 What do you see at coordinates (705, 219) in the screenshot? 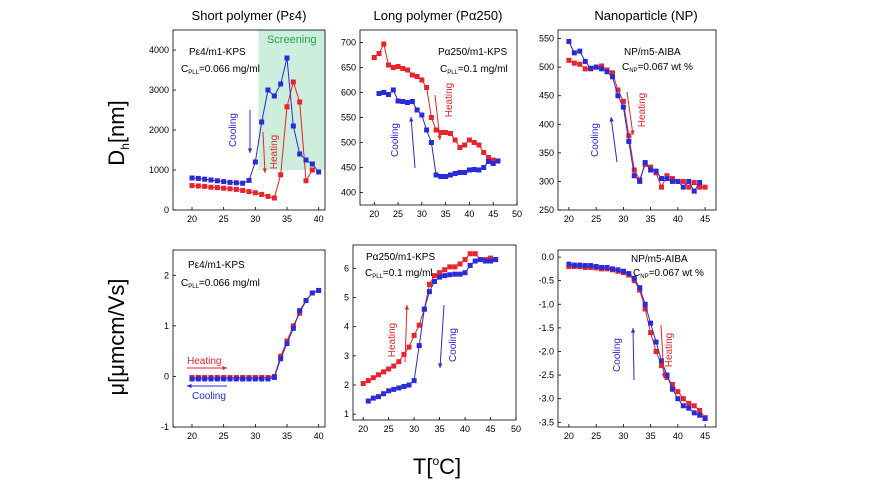
I see `x-tick-label: 45` at bounding box center [705, 219].